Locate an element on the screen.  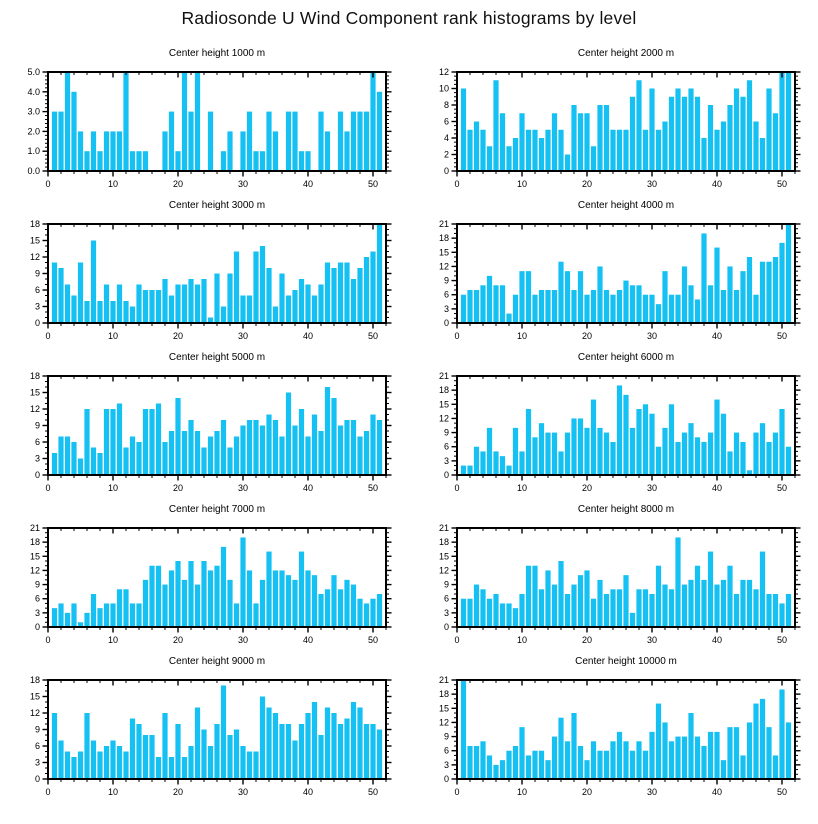
y-axis-tick-label: 1.0 is located at coordinates (33, 151).